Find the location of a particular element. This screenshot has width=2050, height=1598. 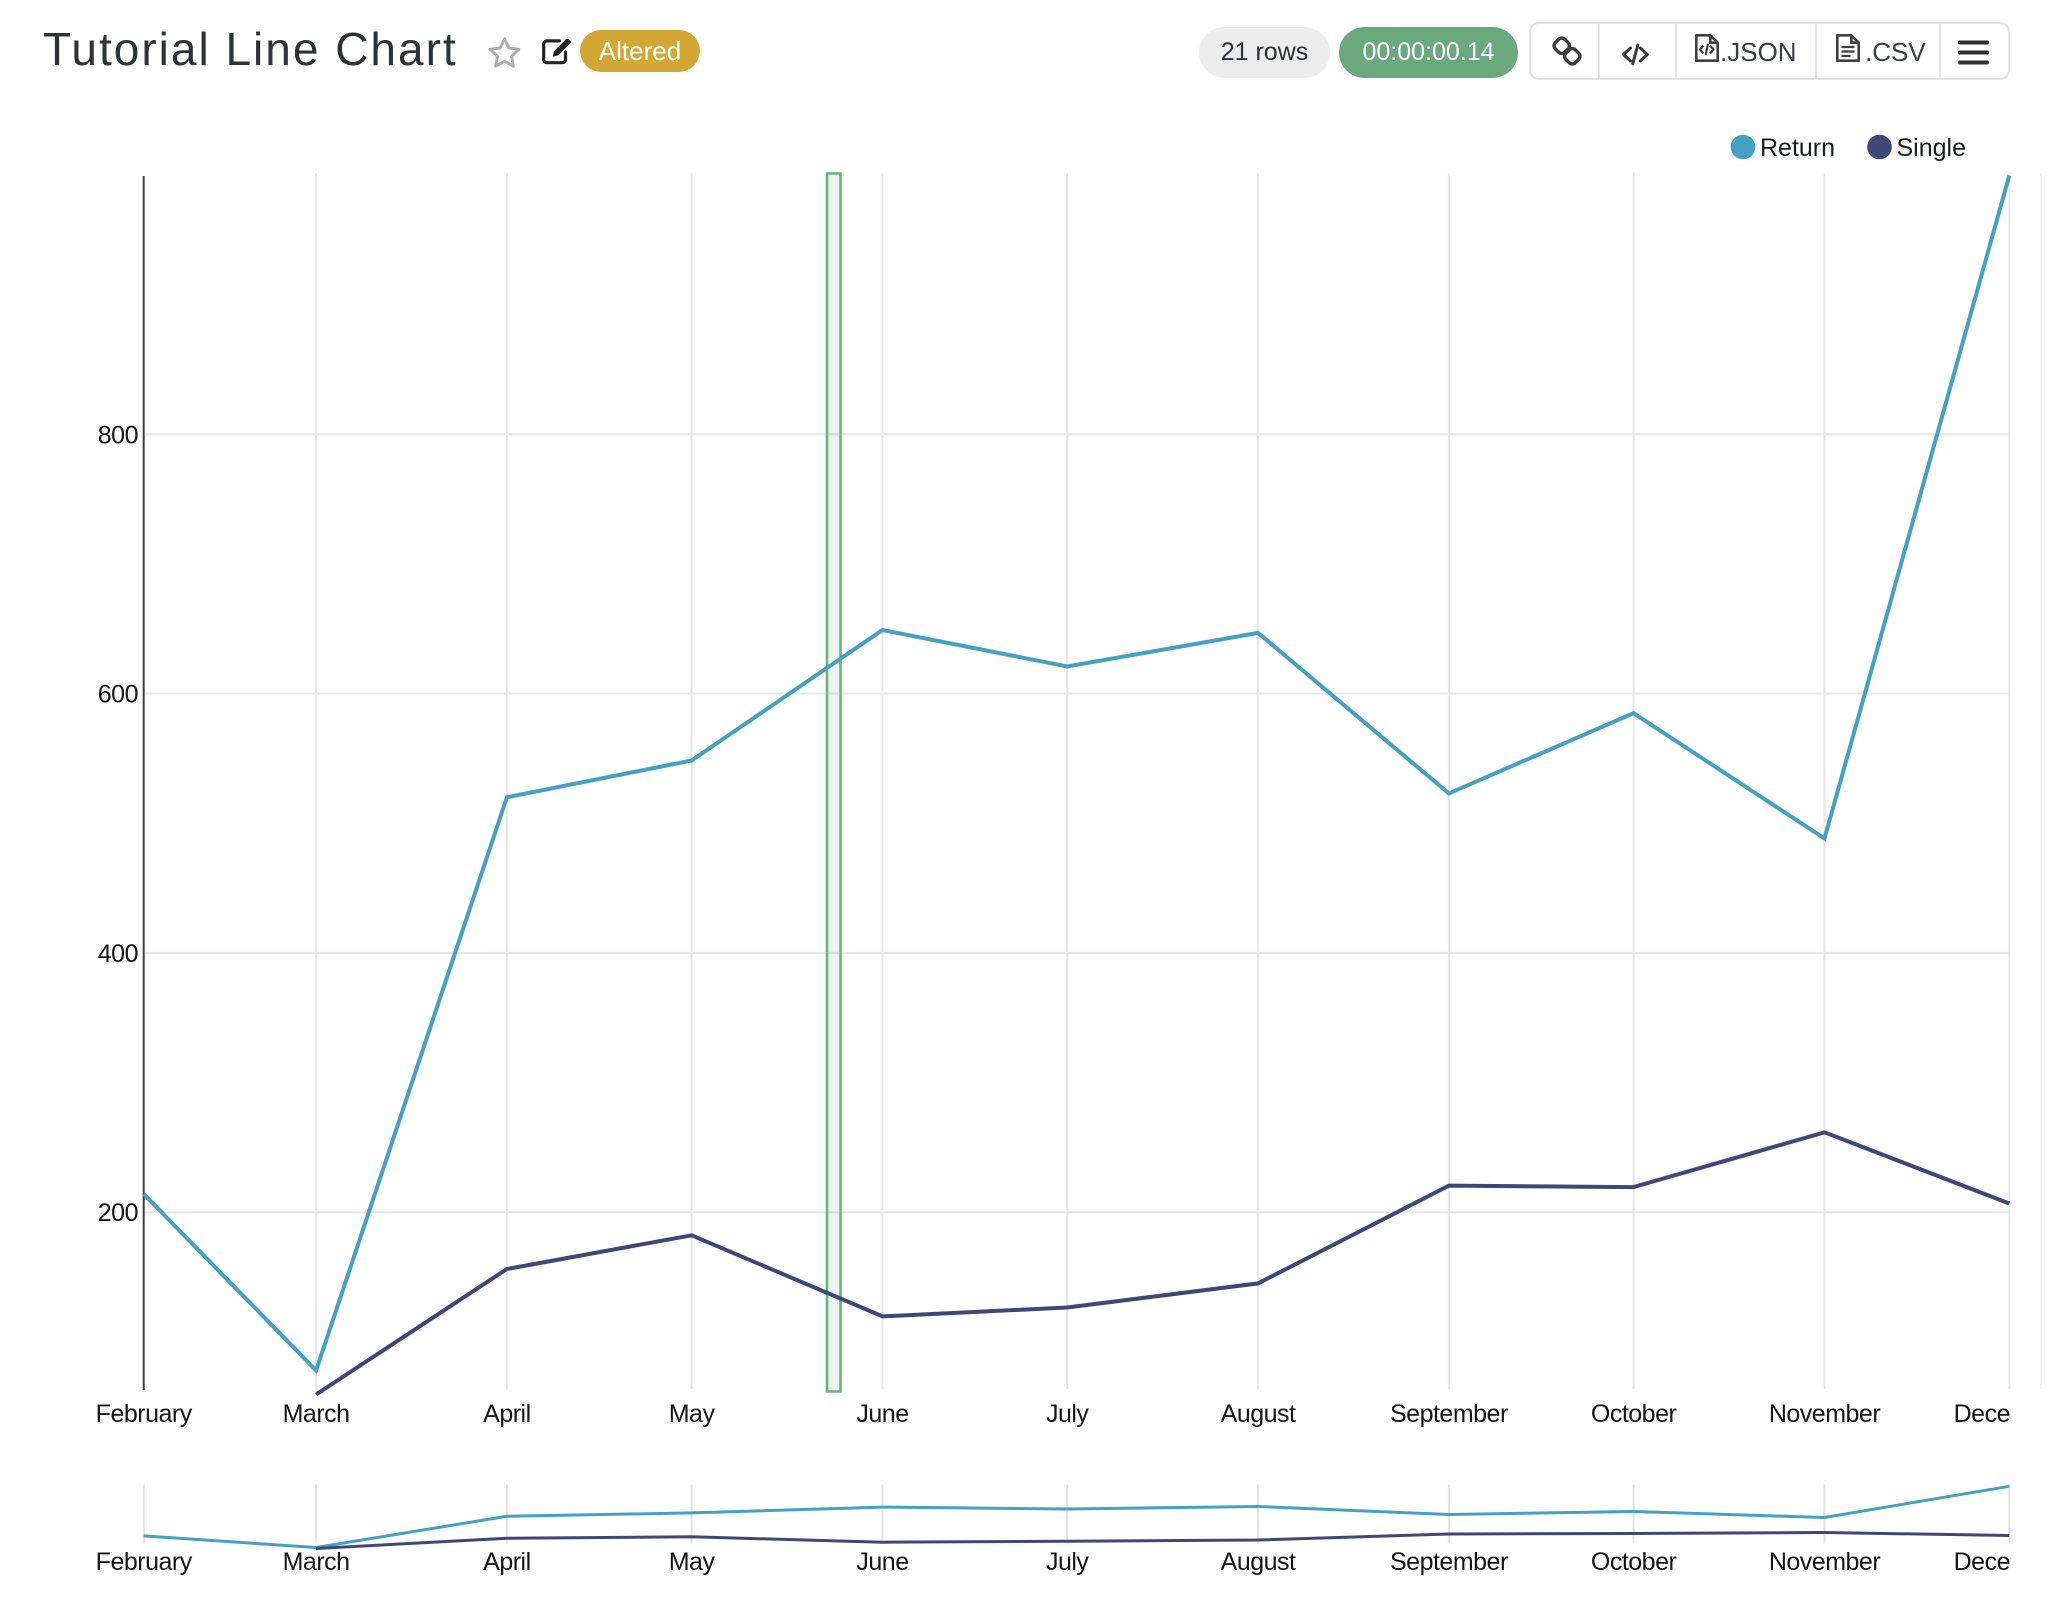

svg-text: 400 is located at coordinates (118, 954).